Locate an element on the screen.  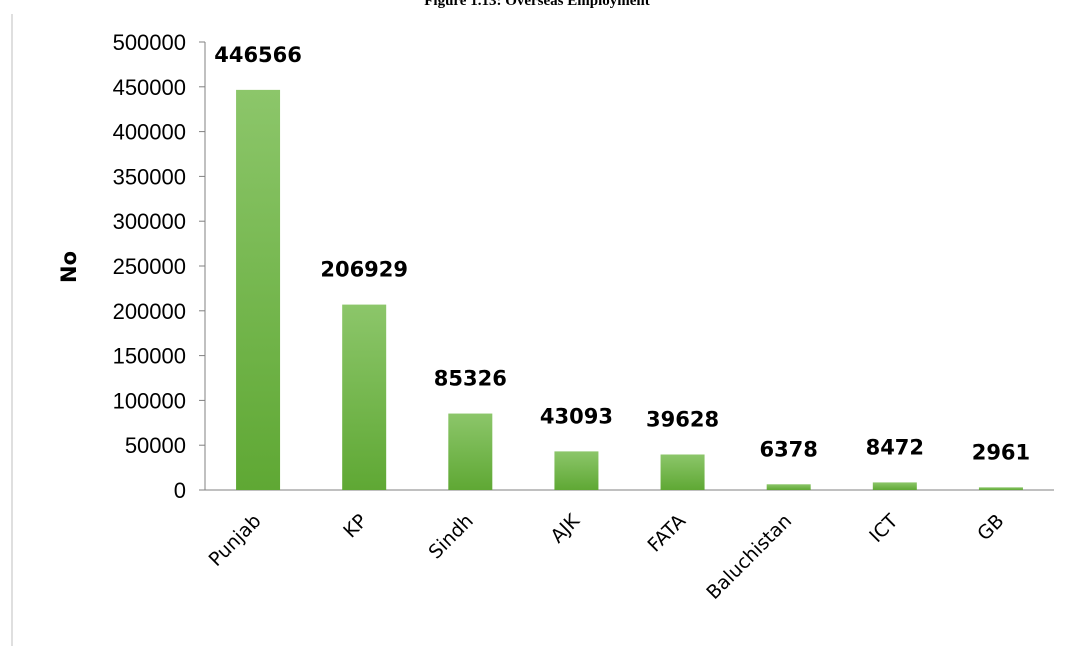
bar-ajk is located at coordinates (576, 470).